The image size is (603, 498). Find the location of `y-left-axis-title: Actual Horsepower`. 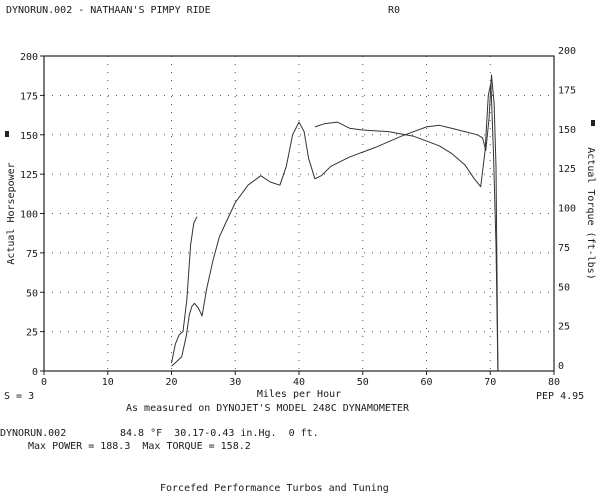

y-left-axis-title: Actual Horsepower is located at coordinates (11, 213).